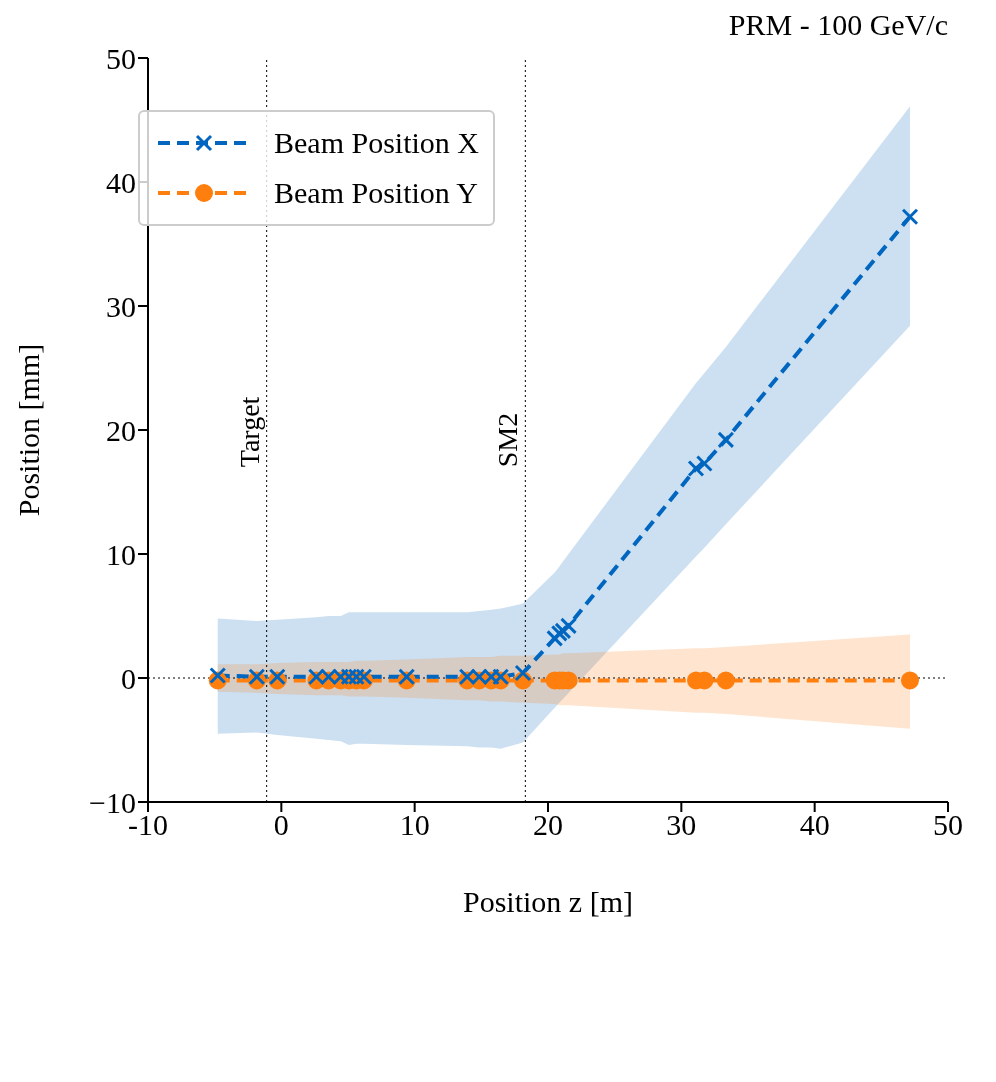  What do you see at coordinates (681, 825) in the screenshot?
I see `x-tick-label: 30` at bounding box center [681, 825].